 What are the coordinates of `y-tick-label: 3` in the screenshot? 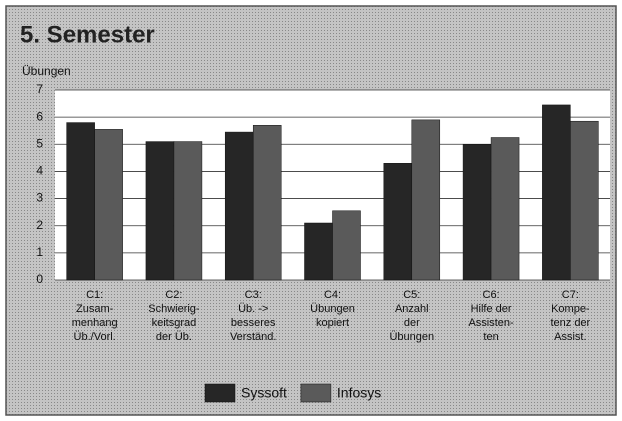 It's located at (39, 198).